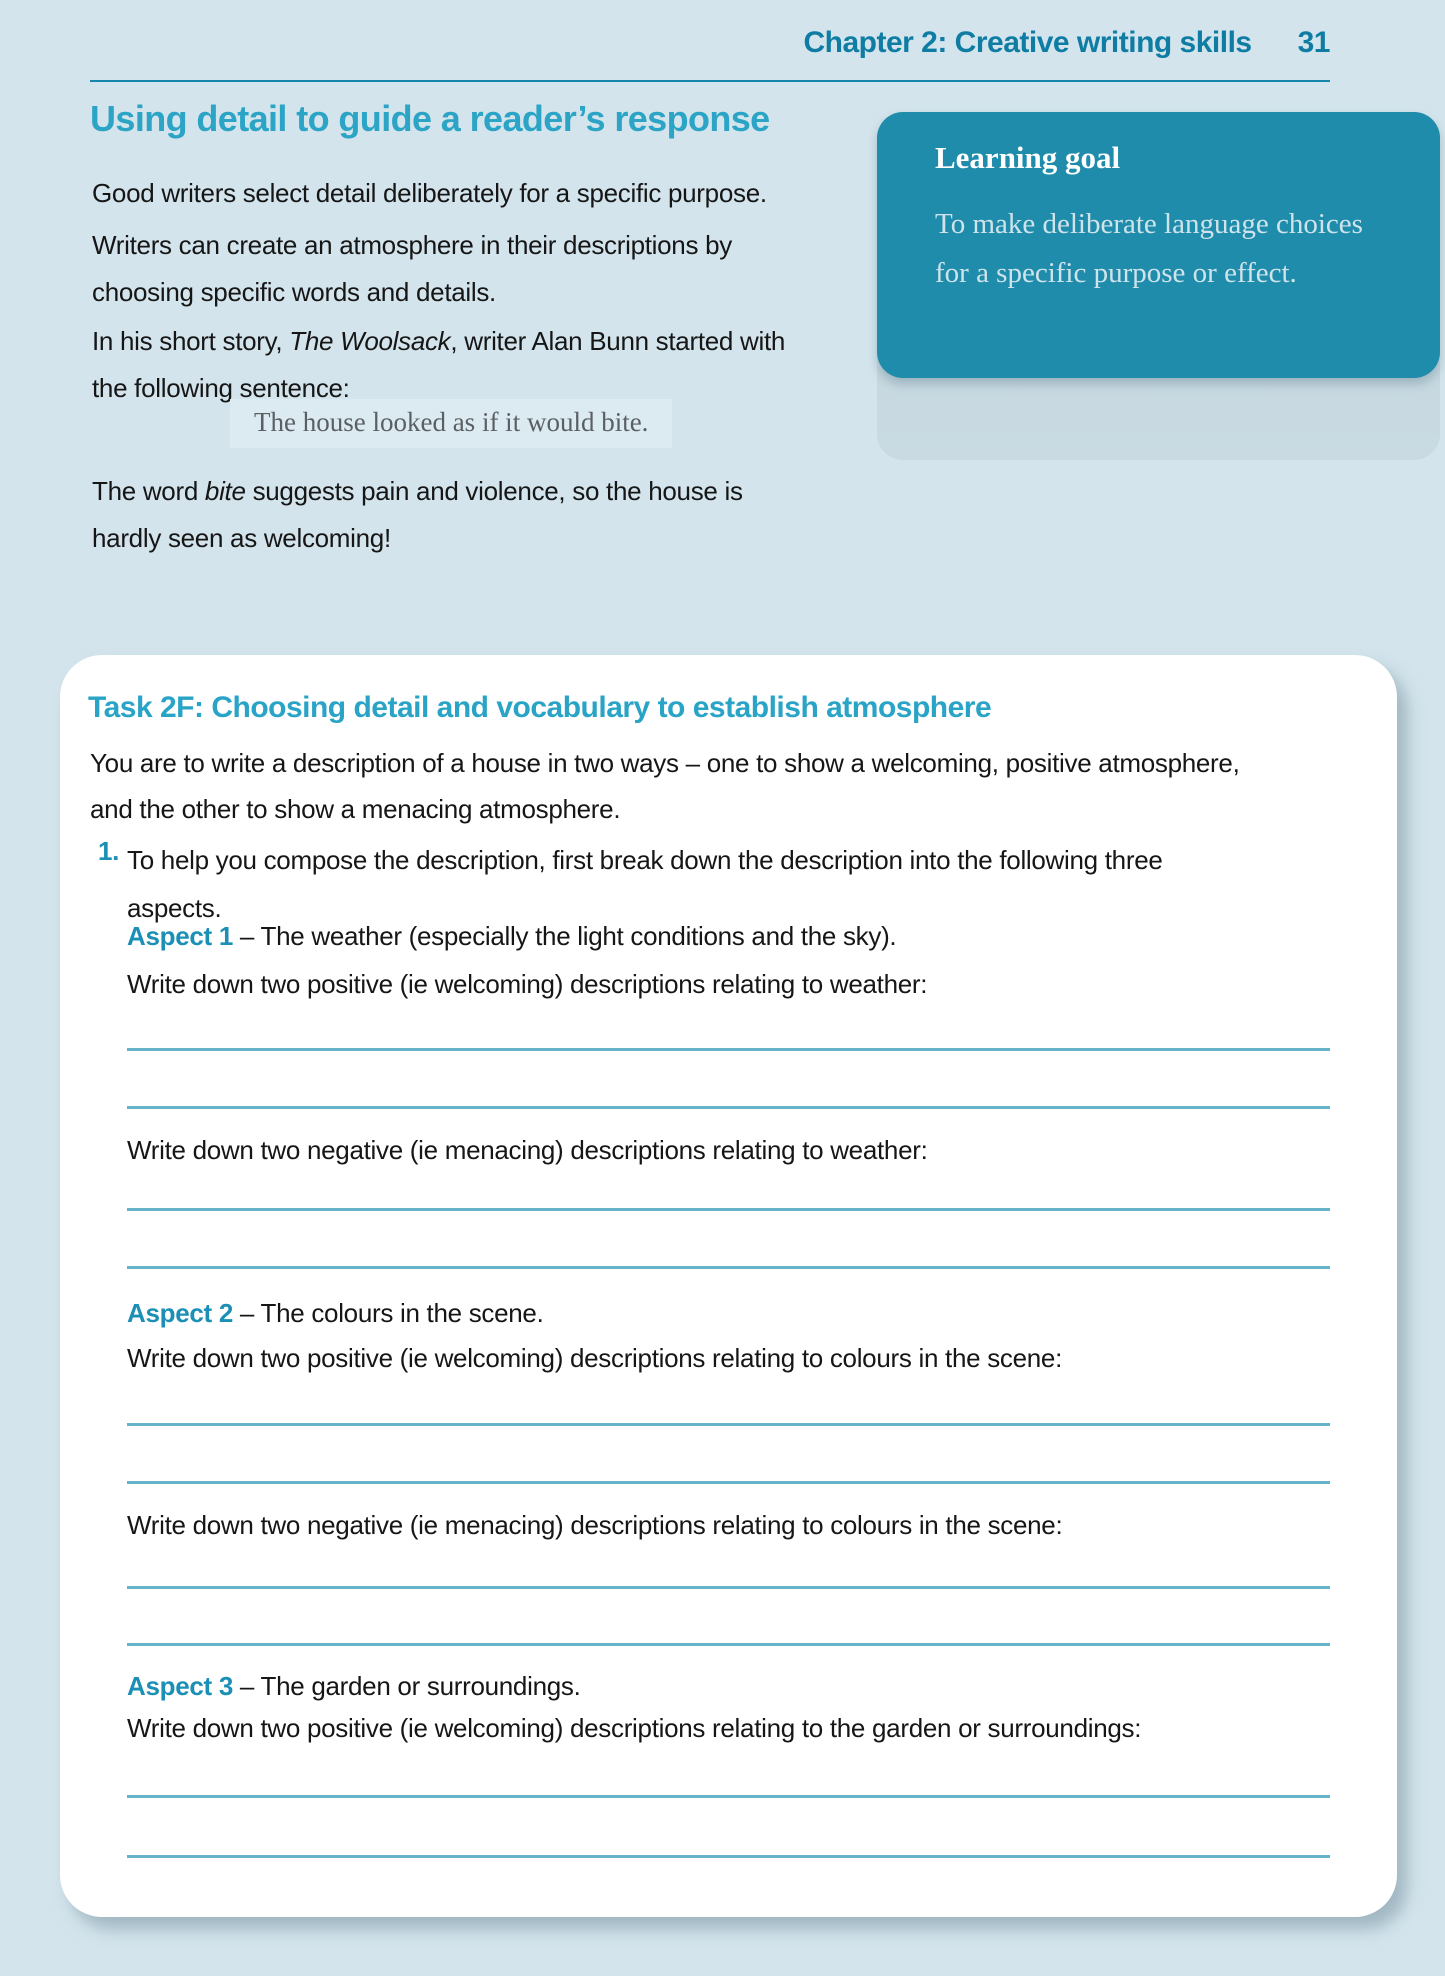 The width and height of the screenshot is (1445, 1976). Describe the element at coordinates (180, 1686) in the screenshot. I see `aspect-3-label: Aspect 3` at that location.